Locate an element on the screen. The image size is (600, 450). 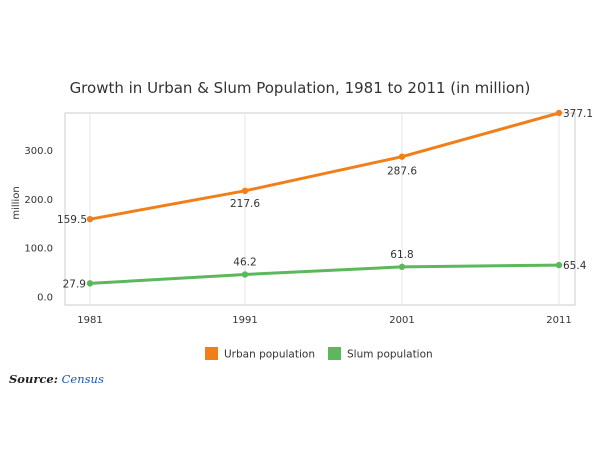
y-tick-label: 300.0 is located at coordinates (38, 151).